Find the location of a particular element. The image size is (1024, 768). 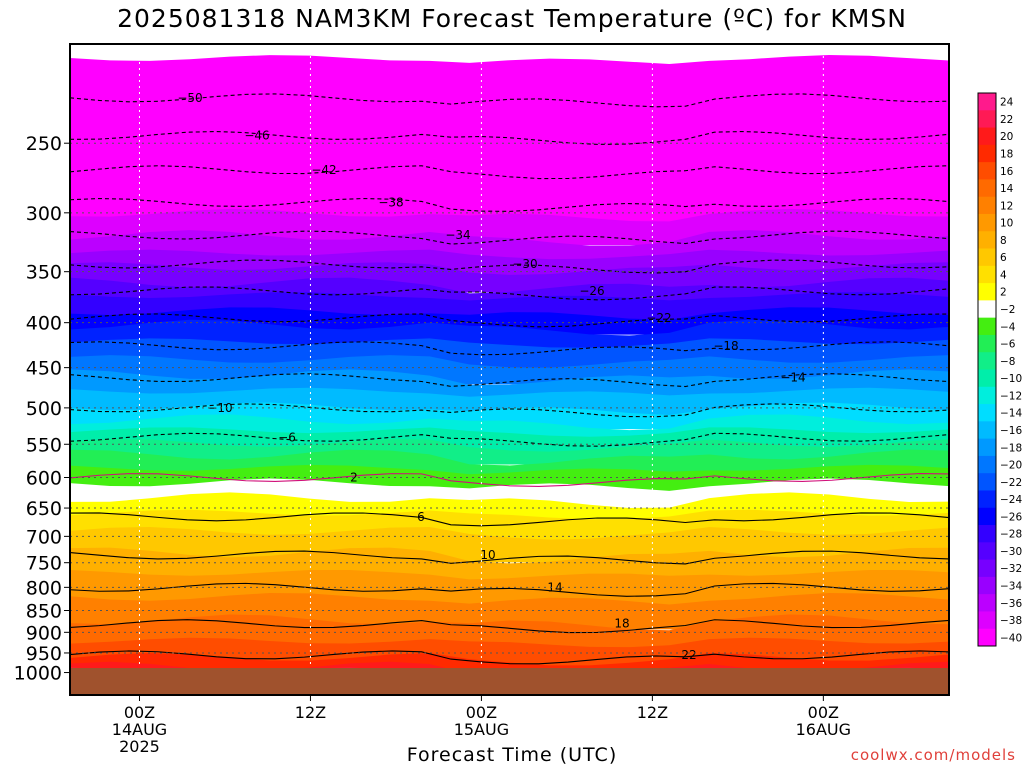

contour-label: −18 is located at coordinates (725, 346).